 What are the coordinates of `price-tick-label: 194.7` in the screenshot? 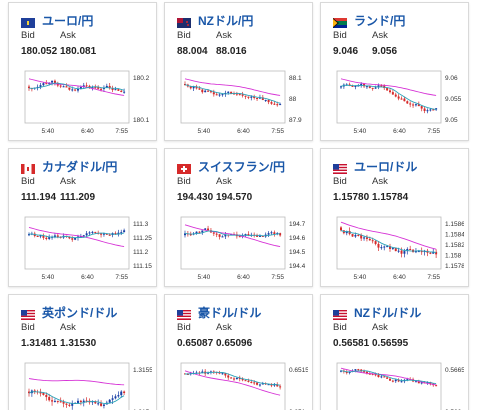 It's located at (297, 224).